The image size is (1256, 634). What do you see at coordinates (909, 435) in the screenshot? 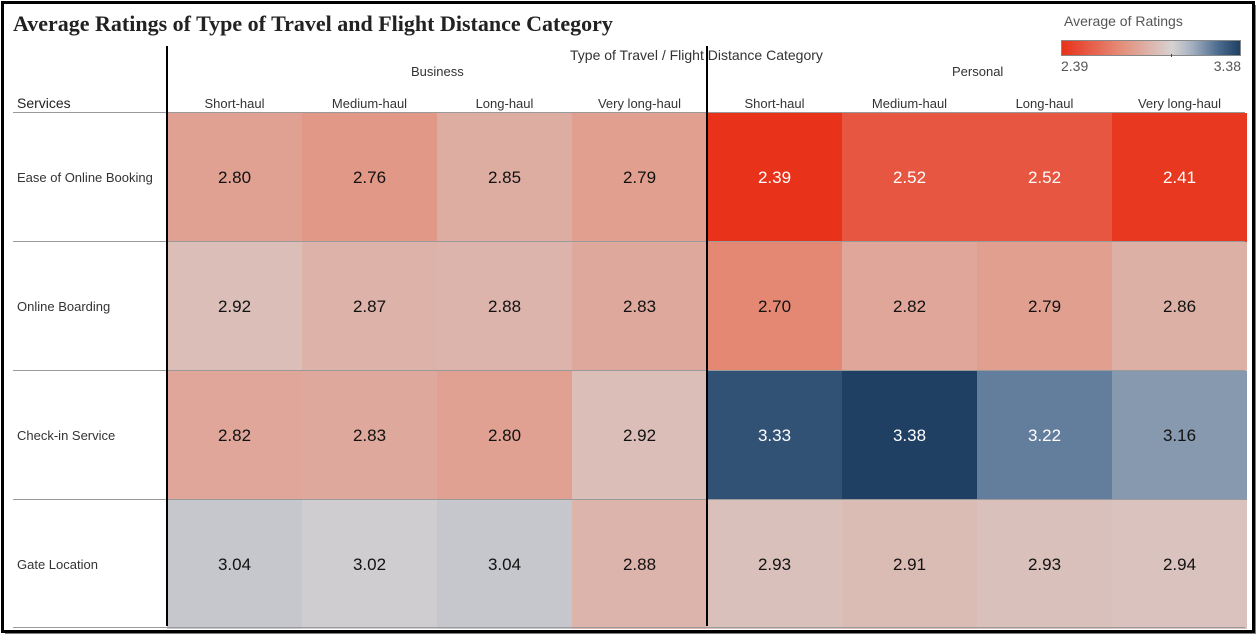
I see `heatmap-cell: 3.38` at bounding box center [909, 435].